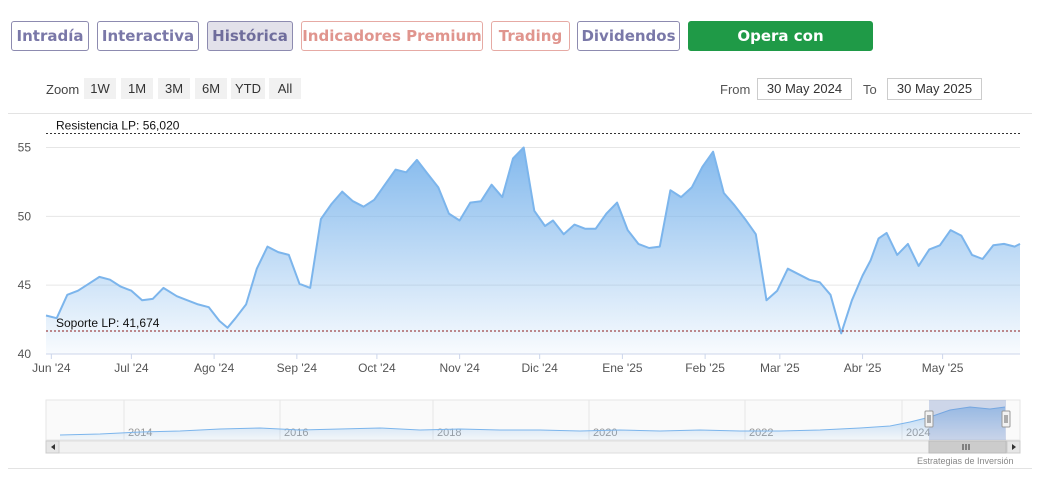  What do you see at coordinates (735, 89) in the screenshot?
I see `from-label: From` at bounding box center [735, 89].